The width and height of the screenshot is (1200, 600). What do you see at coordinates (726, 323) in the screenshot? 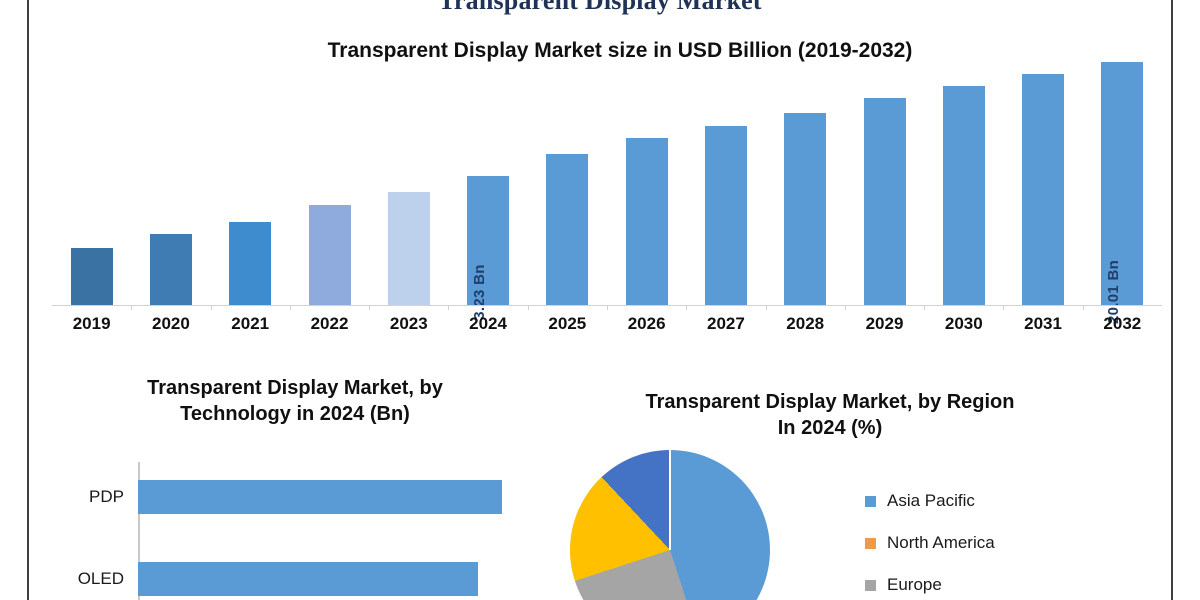
I see `bar-x-axis-label: 2027` at bounding box center [726, 323].